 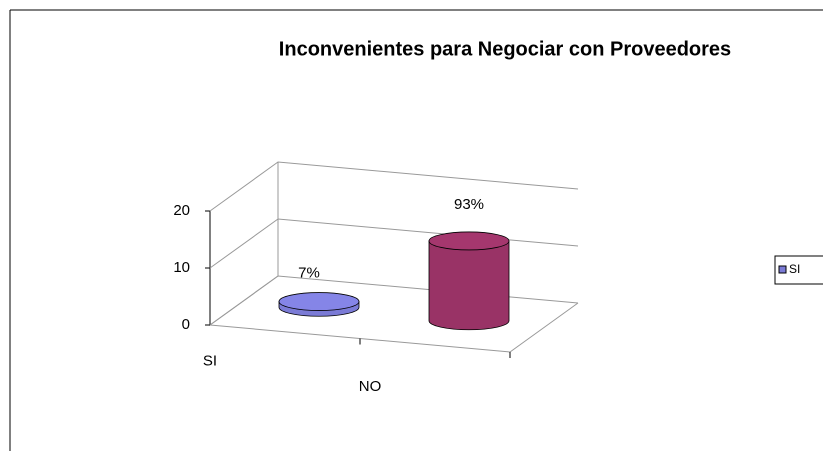 I want to click on data-label: 7%, so click(x=309, y=273).